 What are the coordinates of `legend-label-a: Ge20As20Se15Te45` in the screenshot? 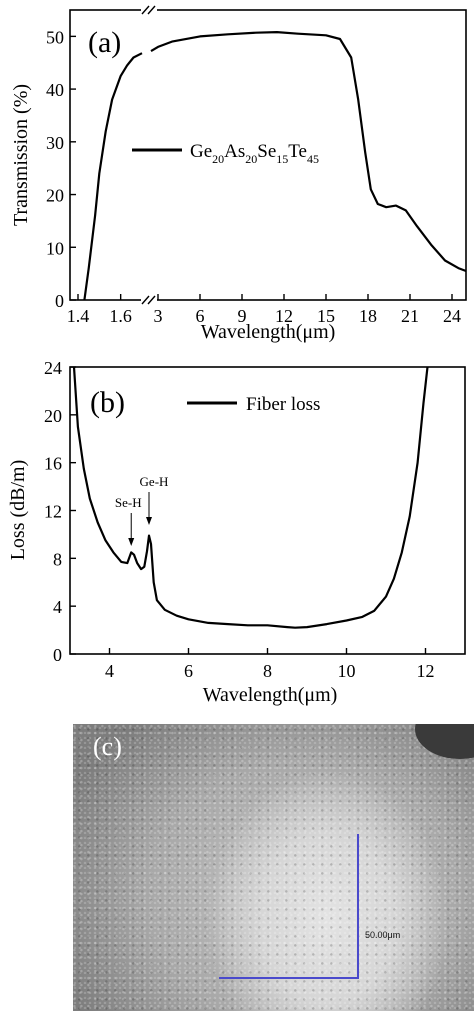 It's located at (254, 153).